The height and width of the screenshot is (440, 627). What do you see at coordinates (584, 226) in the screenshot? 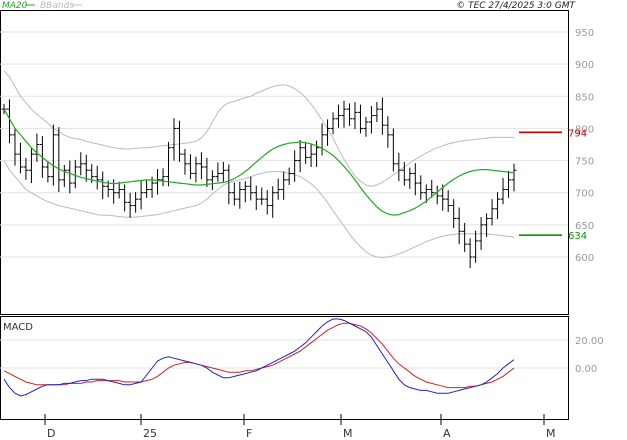
I see `price-y-tick-label: 650` at bounding box center [584, 226].